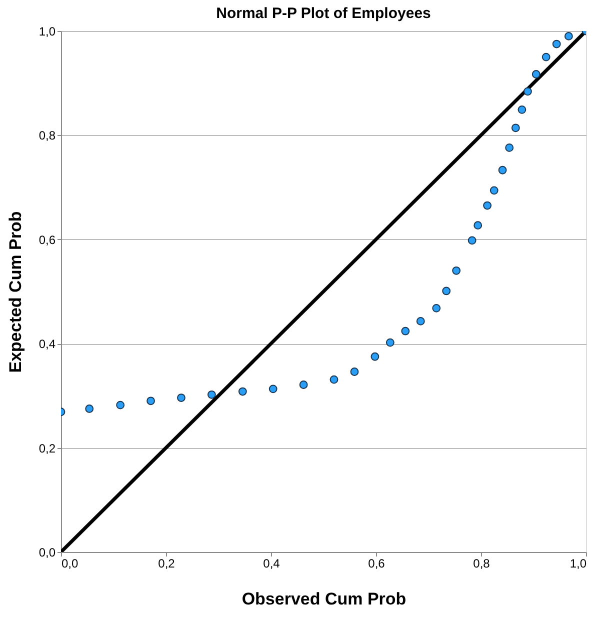 This screenshot has width=596, height=617. I want to click on y-tick-label: 0,4, so click(47, 344).